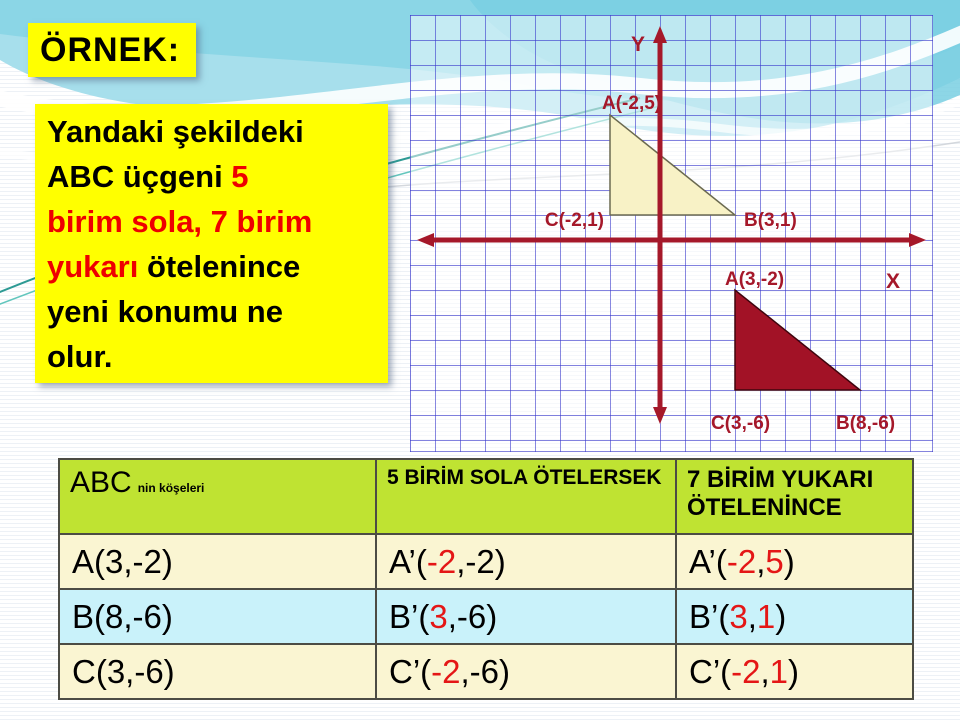 This screenshot has height=720, width=960. What do you see at coordinates (123, 671) in the screenshot?
I see `text-segment: C(3,-6)` at bounding box center [123, 671].